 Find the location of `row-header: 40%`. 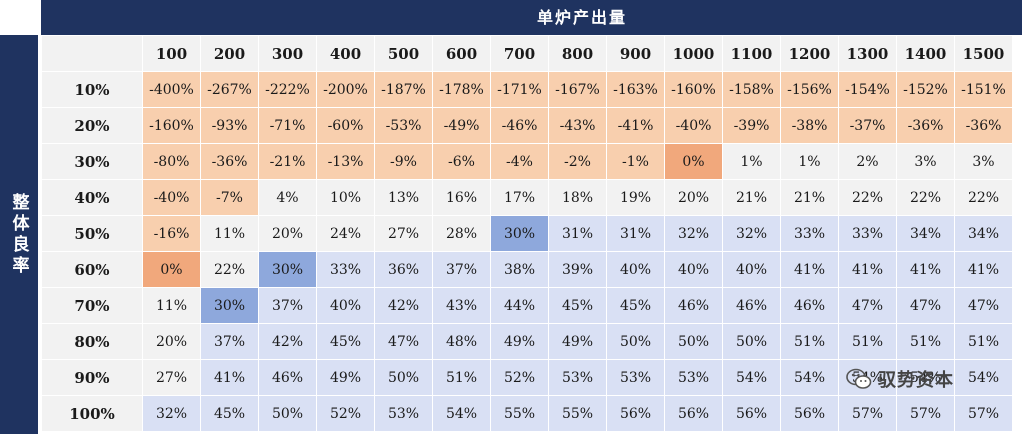

row-header: 40% is located at coordinates (92, 197).